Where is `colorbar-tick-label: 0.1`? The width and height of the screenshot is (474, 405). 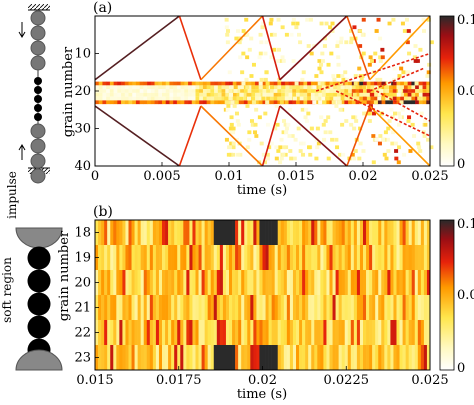 colorbar-tick-label: 0.1 is located at coordinates (465, 20).